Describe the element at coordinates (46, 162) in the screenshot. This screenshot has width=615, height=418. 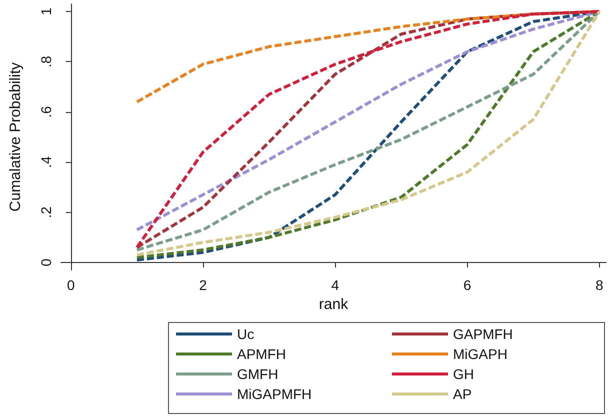
I see `y-tick-label: .4` at that location.